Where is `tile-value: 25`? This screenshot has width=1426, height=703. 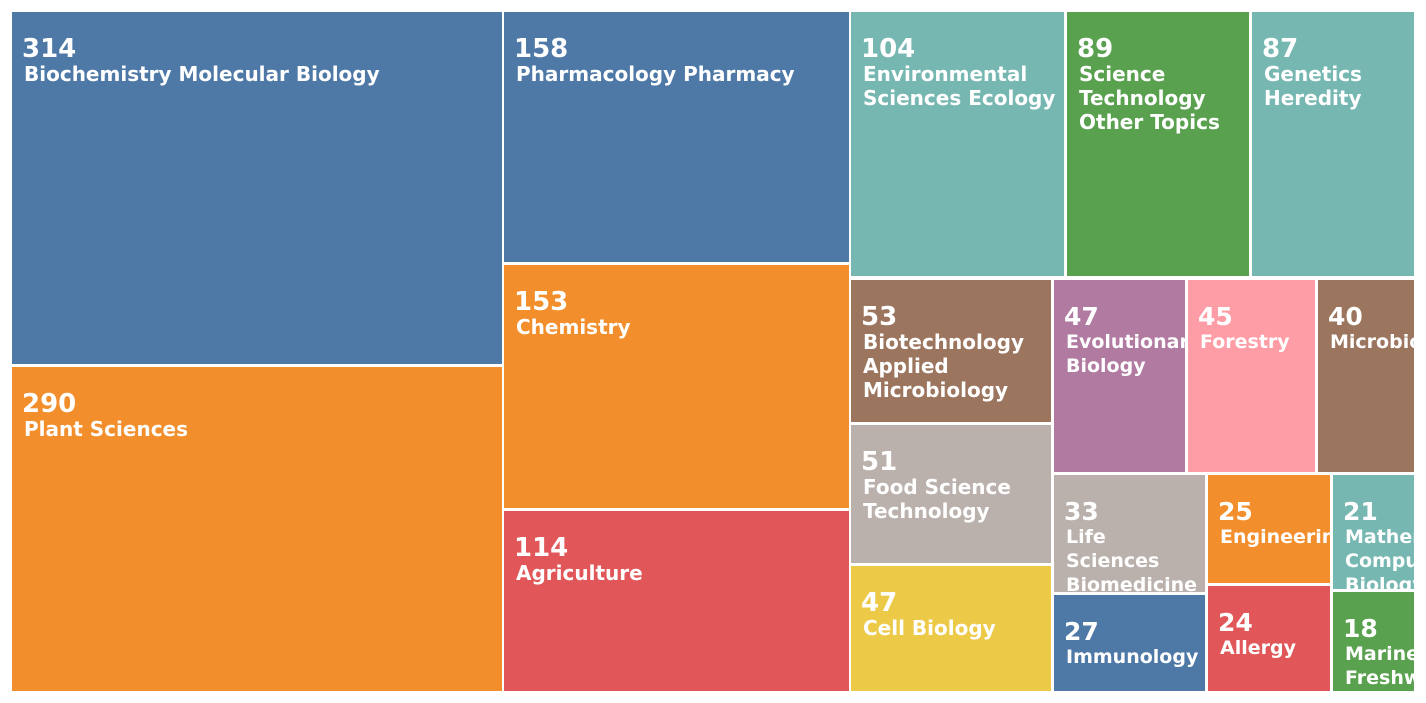 tile-value: 25 is located at coordinates (1235, 511).